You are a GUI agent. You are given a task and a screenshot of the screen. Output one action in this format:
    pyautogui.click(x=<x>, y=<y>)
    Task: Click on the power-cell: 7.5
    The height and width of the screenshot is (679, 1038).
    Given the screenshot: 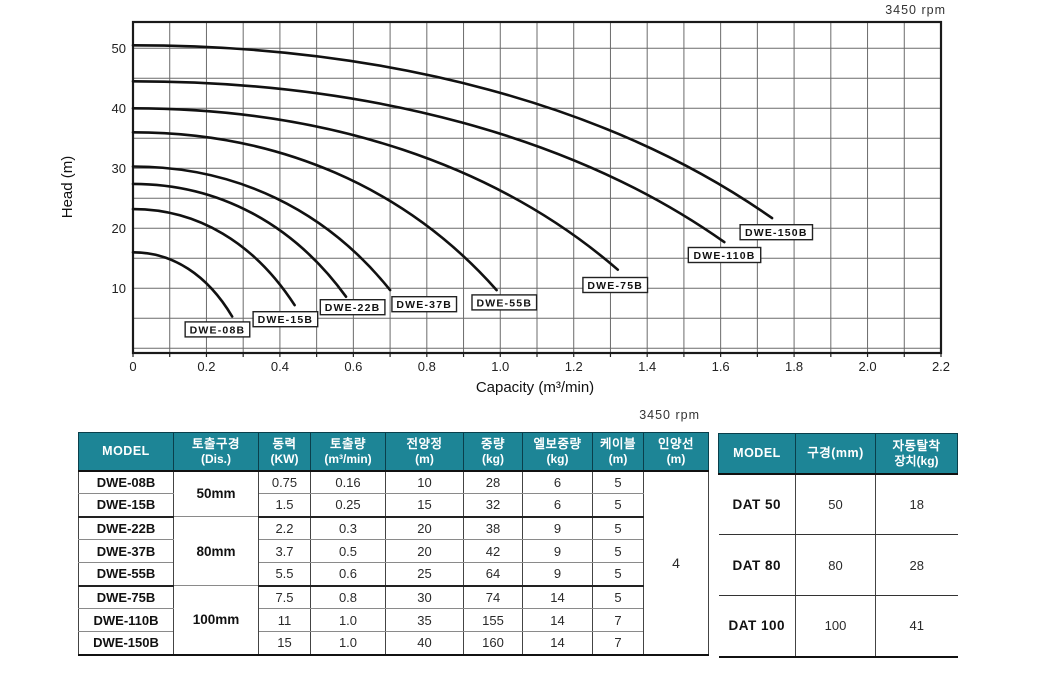 What is the action you would take?
    pyautogui.click(x=284, y=597)
    